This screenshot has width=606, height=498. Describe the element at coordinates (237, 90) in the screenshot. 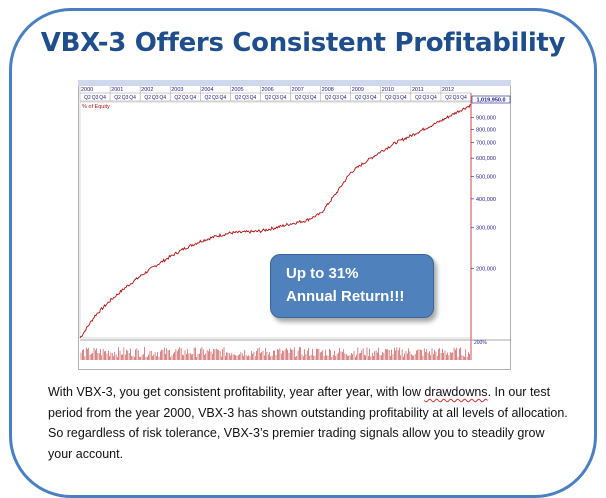

I see `year-label: 2005` at that location.